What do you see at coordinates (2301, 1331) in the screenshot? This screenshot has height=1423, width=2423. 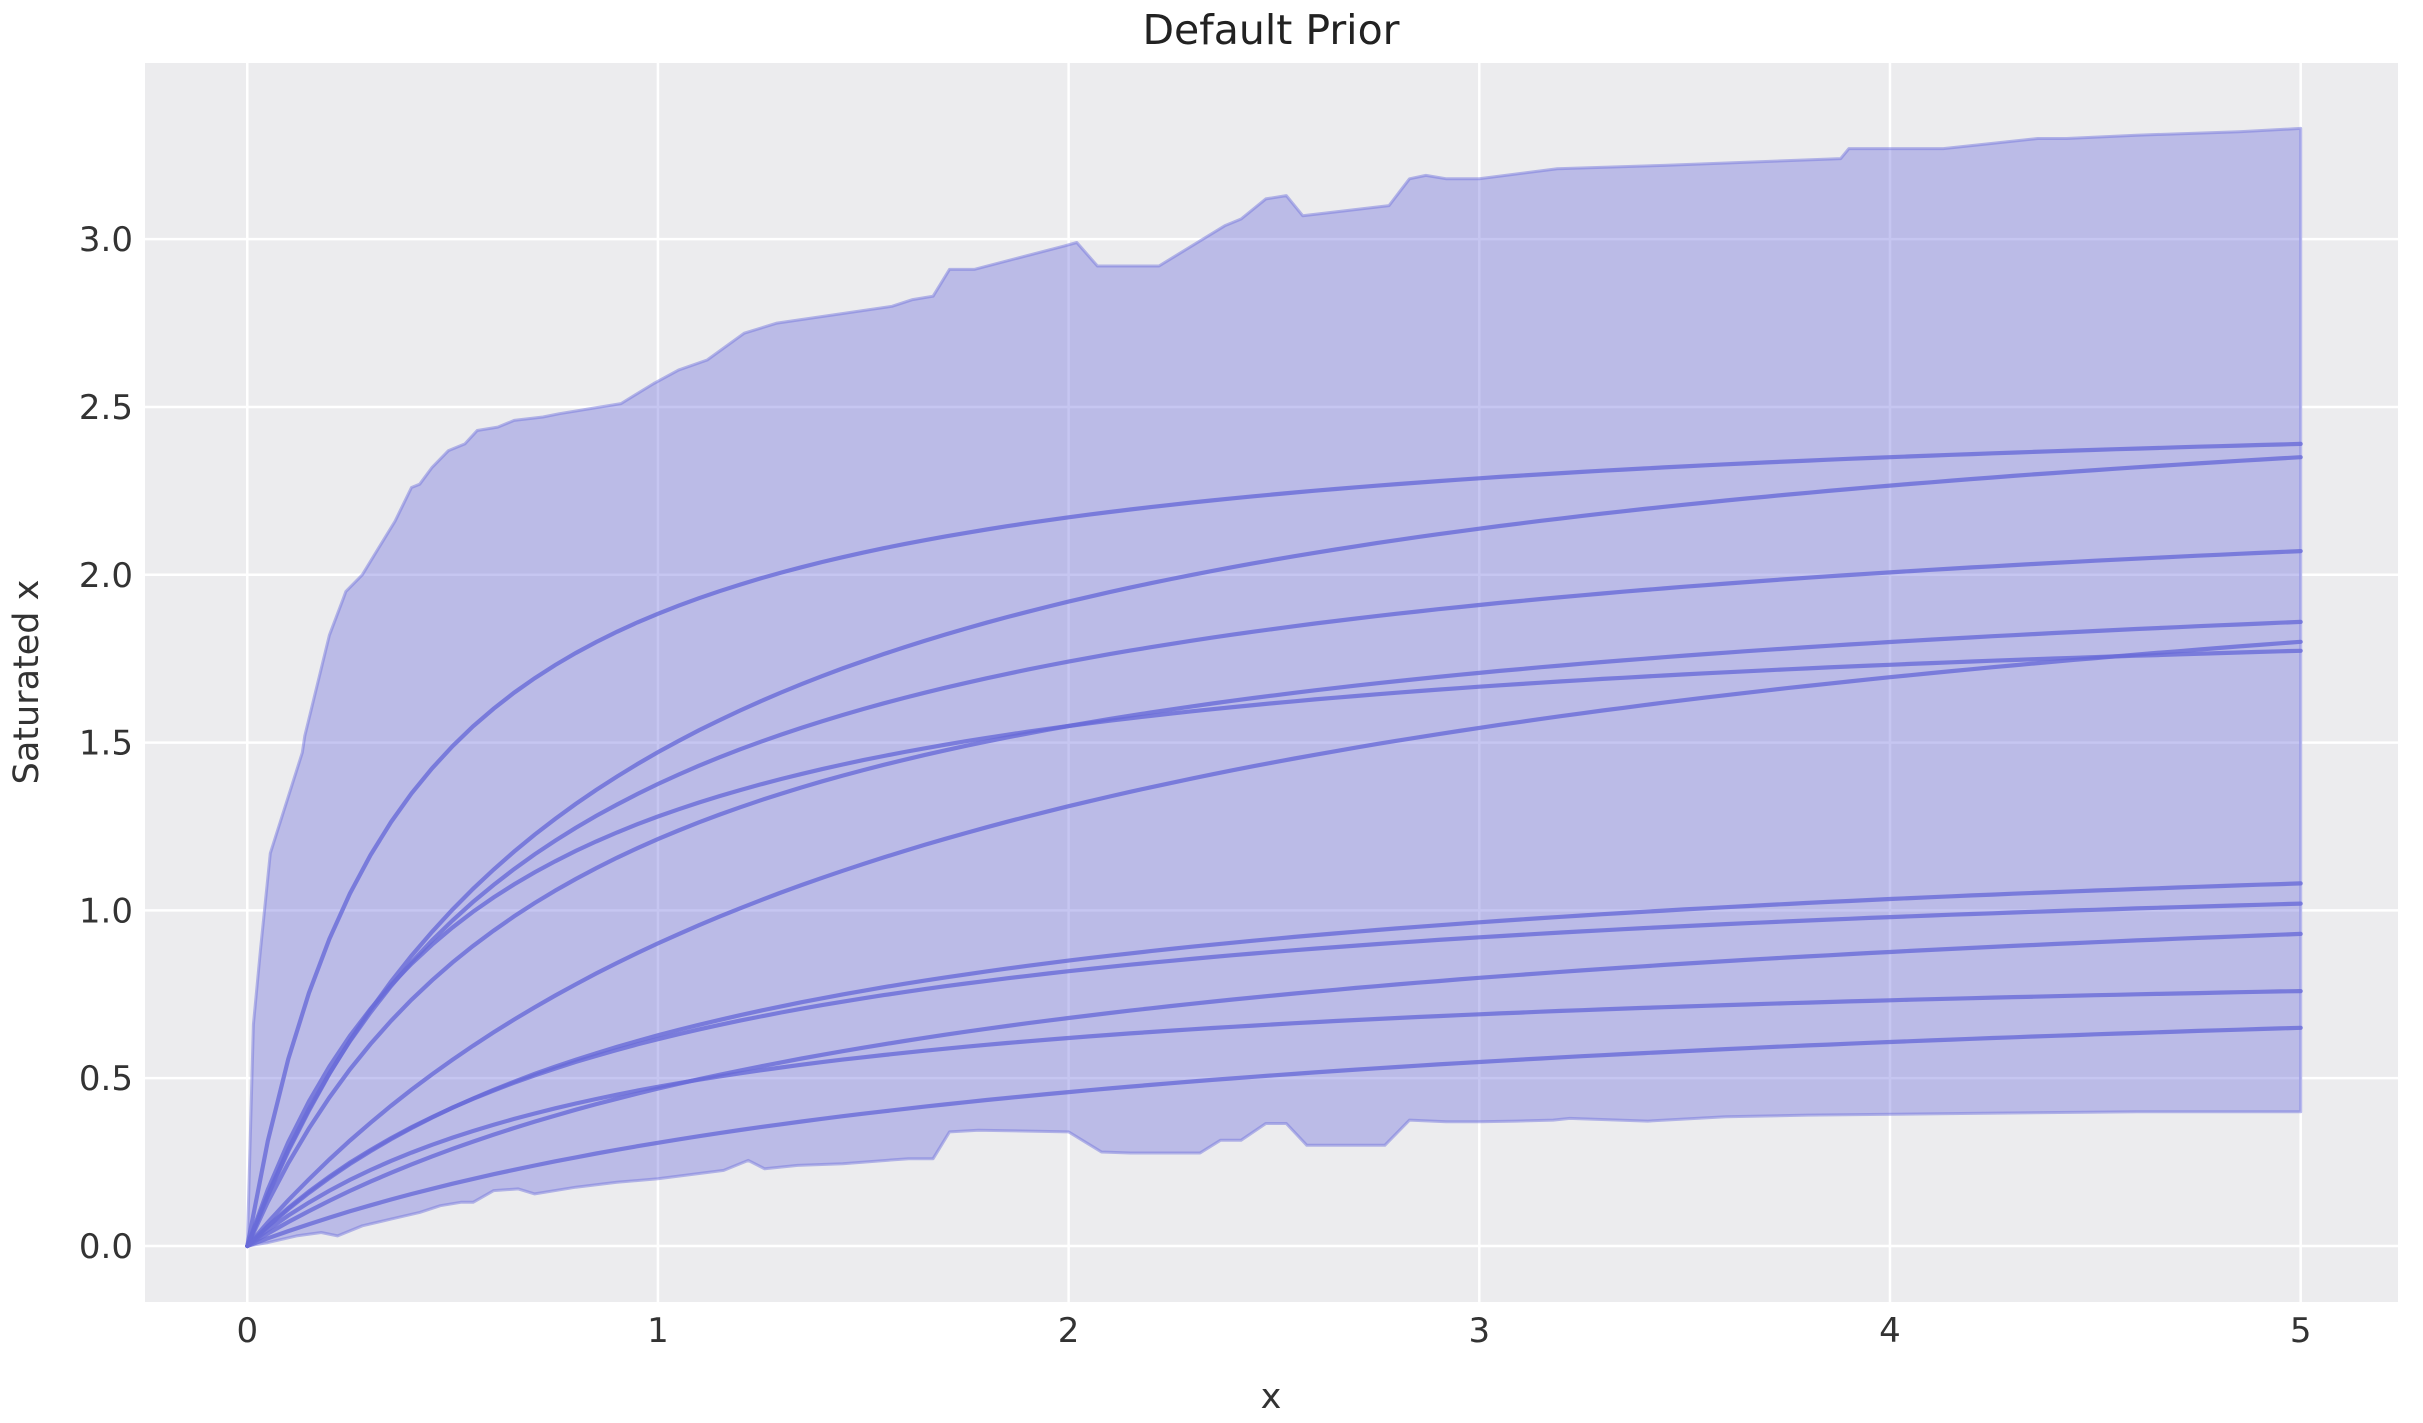 I see `x-tick-label: 5` at bounding box center [2301, 1331].